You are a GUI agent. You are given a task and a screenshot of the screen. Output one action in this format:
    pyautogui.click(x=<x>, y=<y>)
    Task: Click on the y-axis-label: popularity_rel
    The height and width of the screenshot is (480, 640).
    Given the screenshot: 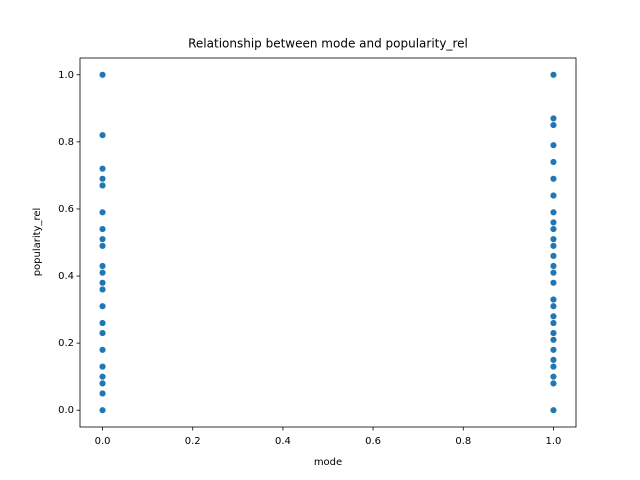 What is the action you would take?
    pyautogui.click(x=37, y=242)
    